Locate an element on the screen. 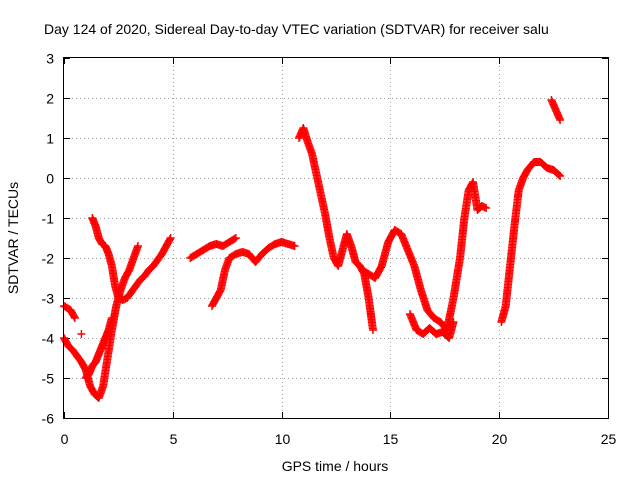 Image resolution: width=640 pixels, height=480 pixels. x-tick-label: 5 is located at coordinates (174, 439).